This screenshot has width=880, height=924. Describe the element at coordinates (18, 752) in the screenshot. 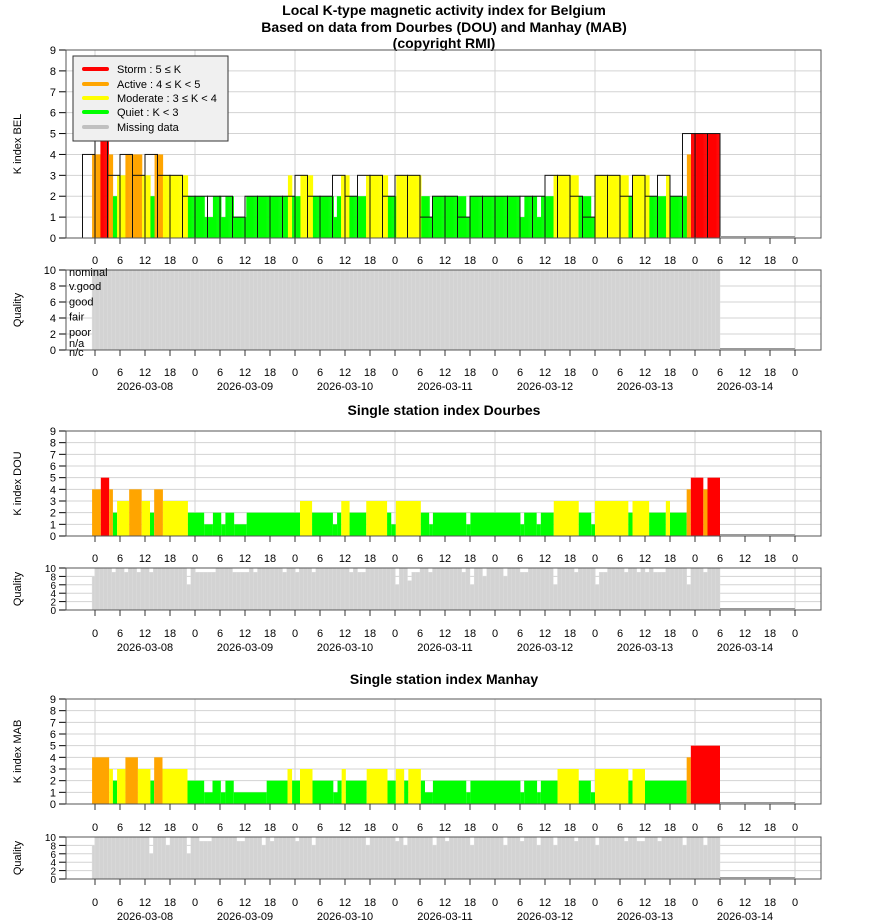

I see `y-axis-label: K index MAB` at that location.